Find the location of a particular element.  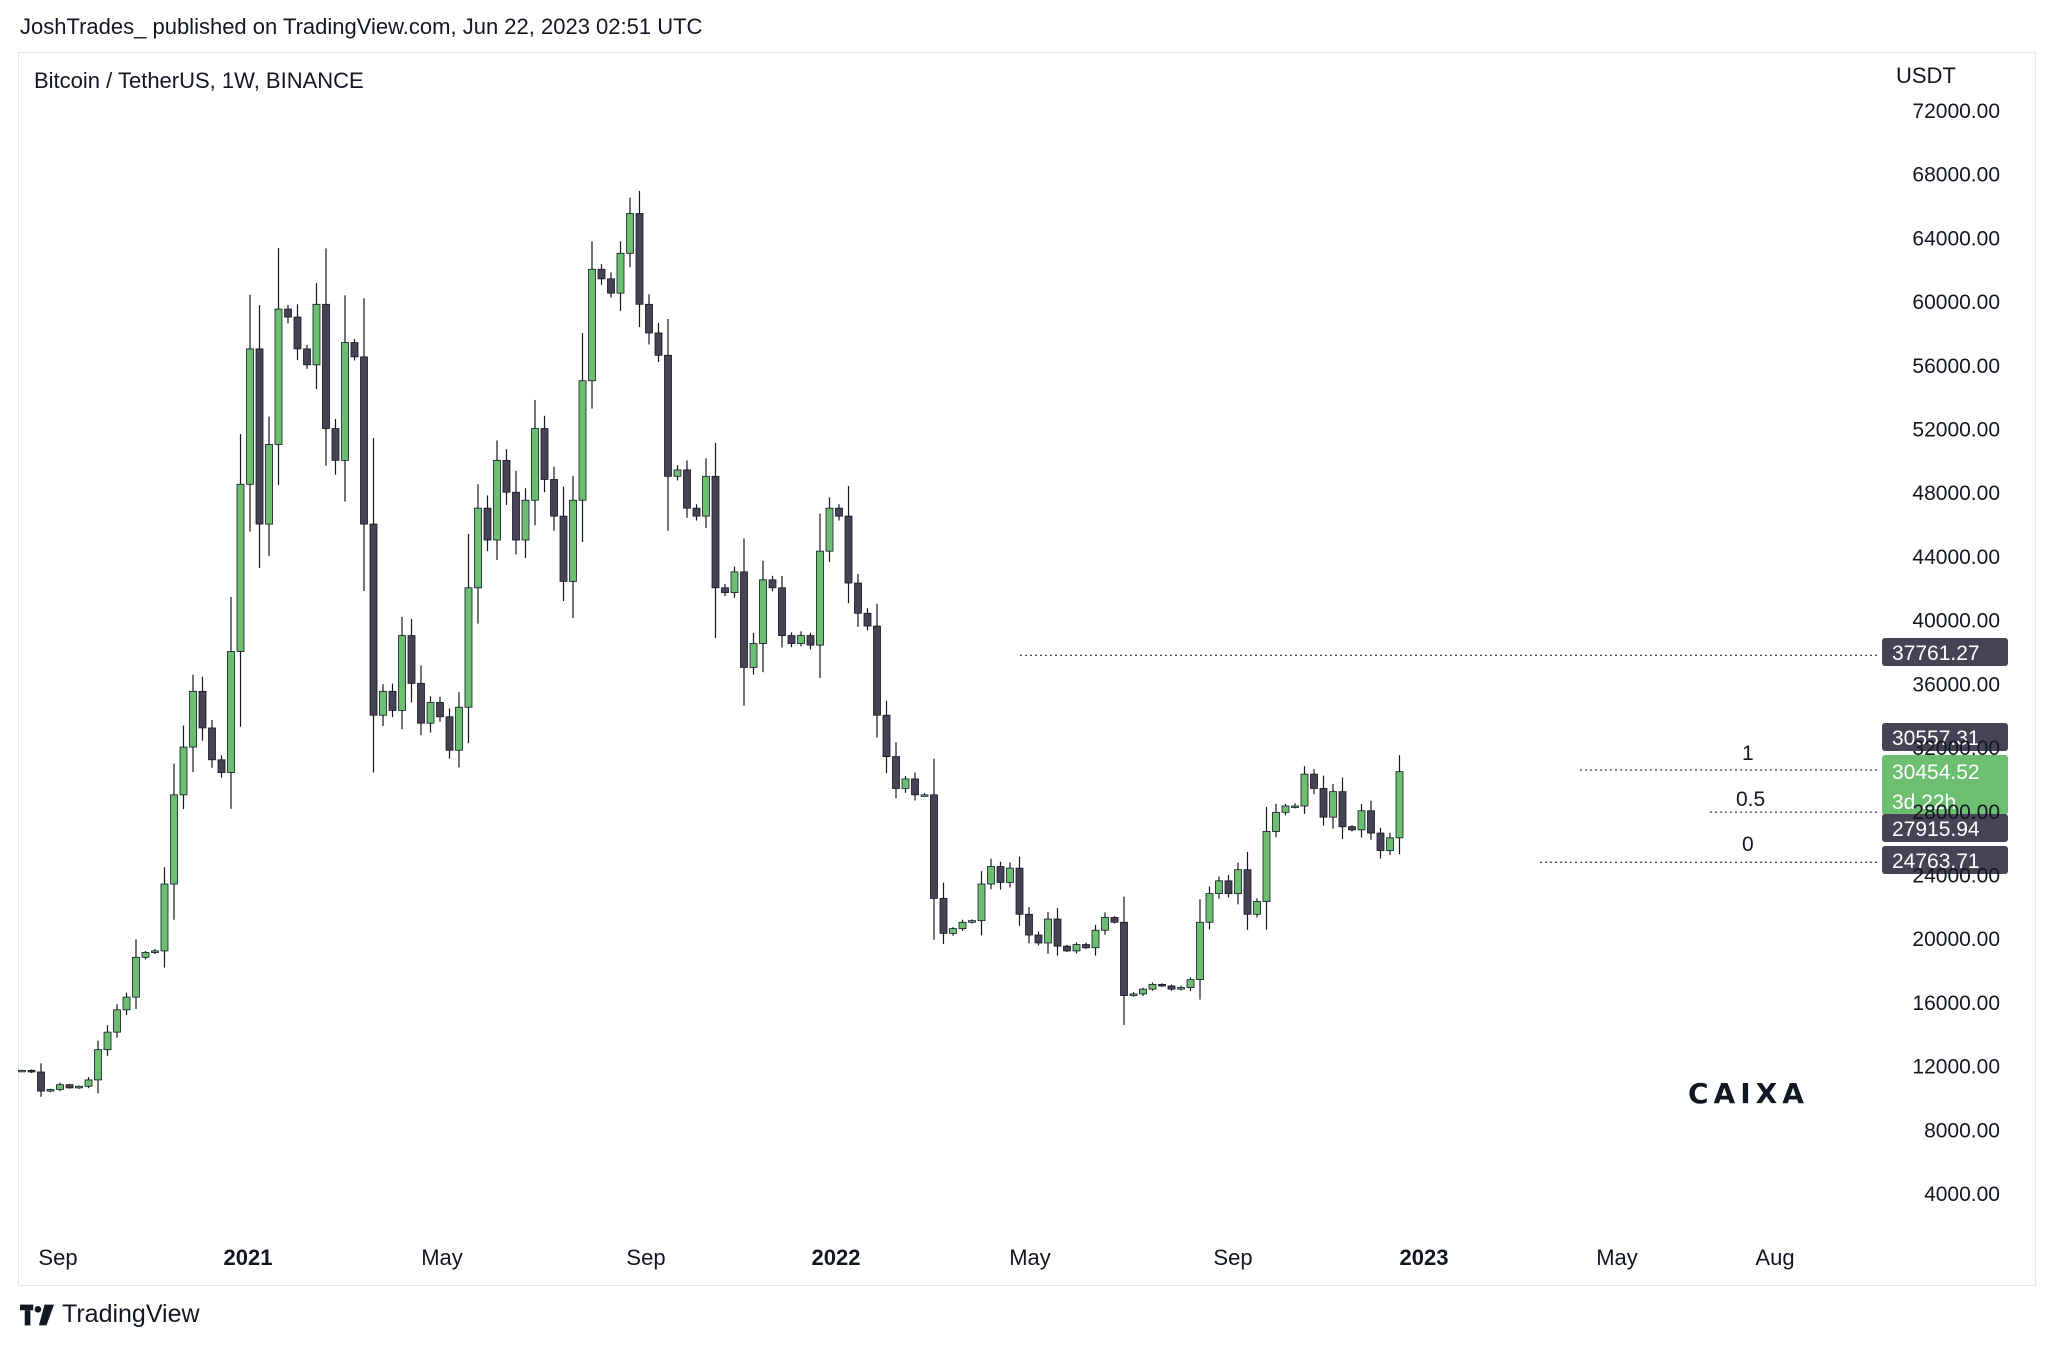

y-tick-label: 36000.00 is located at coordinates (1956, 684).